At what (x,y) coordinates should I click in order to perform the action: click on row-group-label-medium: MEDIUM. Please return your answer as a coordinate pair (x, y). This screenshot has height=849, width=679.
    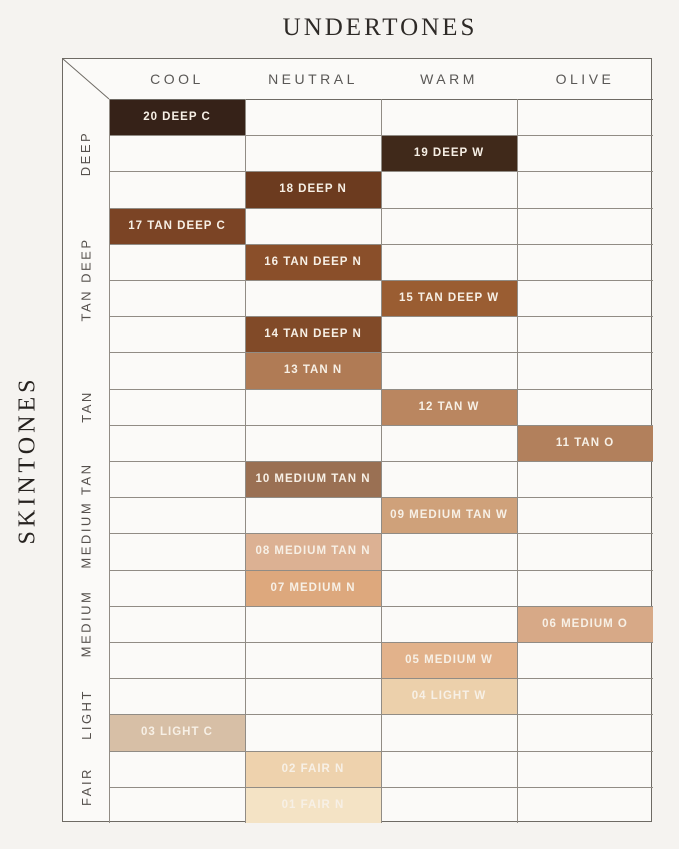
    Looking at the image, I should click on (86, 624).